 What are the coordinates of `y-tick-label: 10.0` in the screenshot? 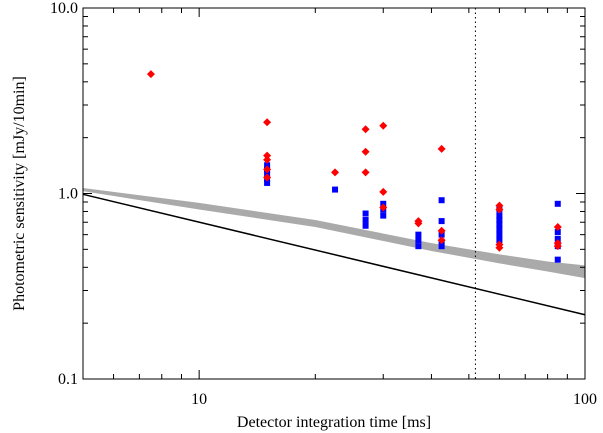 It's located at (64, 8).